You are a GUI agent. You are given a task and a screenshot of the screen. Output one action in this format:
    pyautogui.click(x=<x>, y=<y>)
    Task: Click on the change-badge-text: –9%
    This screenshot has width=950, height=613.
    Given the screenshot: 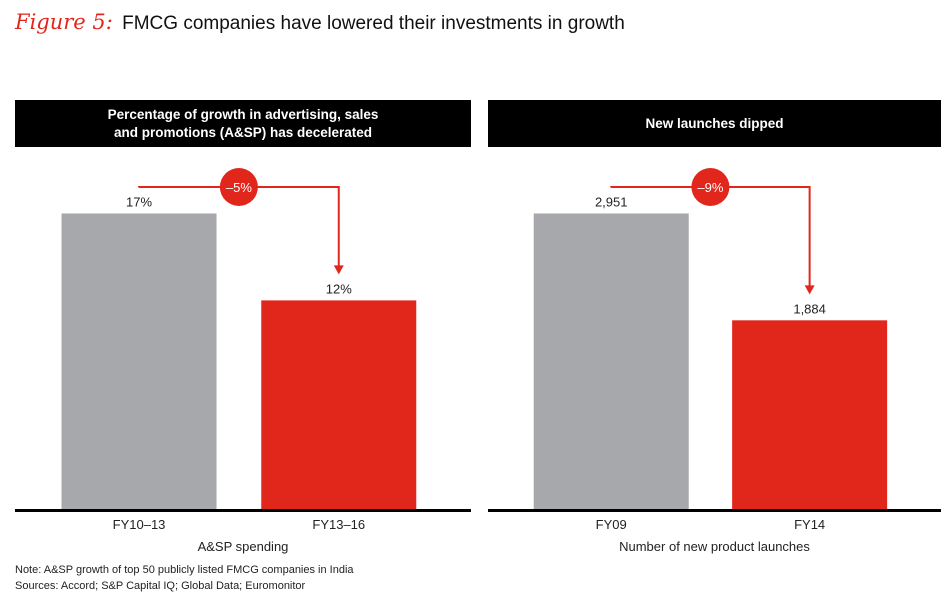 What is the action you would take?
    pyautogui.click(x=710, y=187)
    